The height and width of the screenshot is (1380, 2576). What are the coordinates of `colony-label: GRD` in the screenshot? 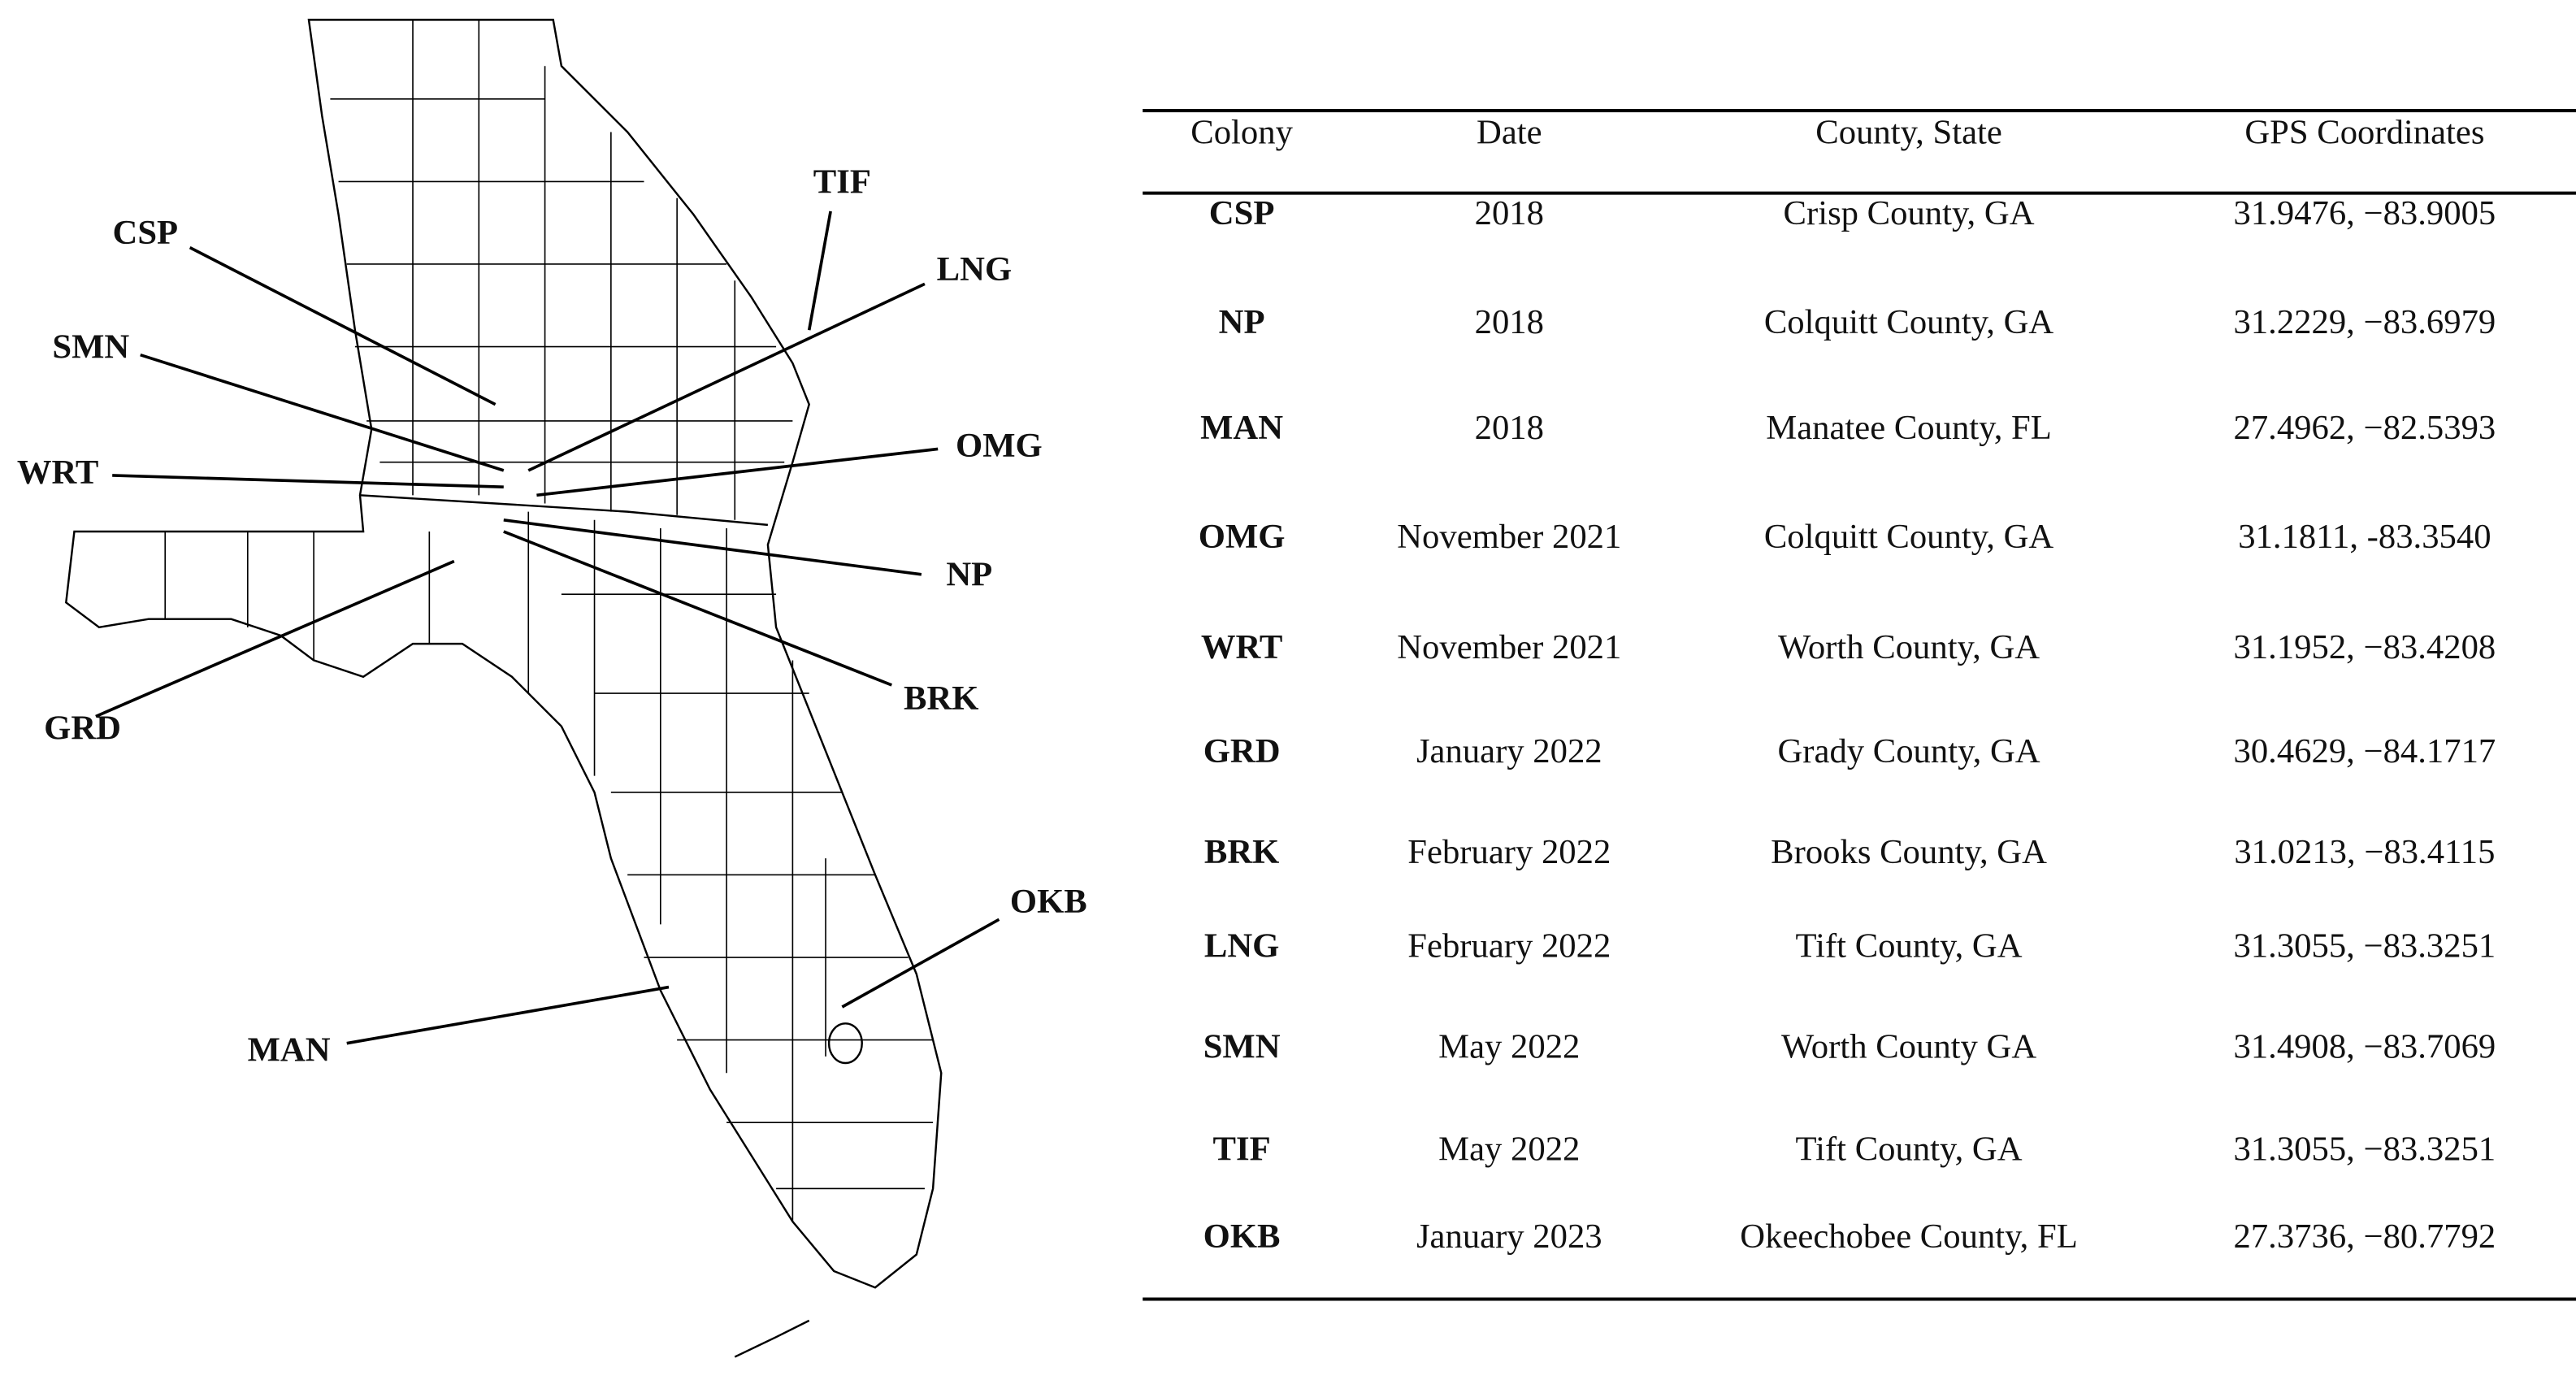 It's located at (82, 729).